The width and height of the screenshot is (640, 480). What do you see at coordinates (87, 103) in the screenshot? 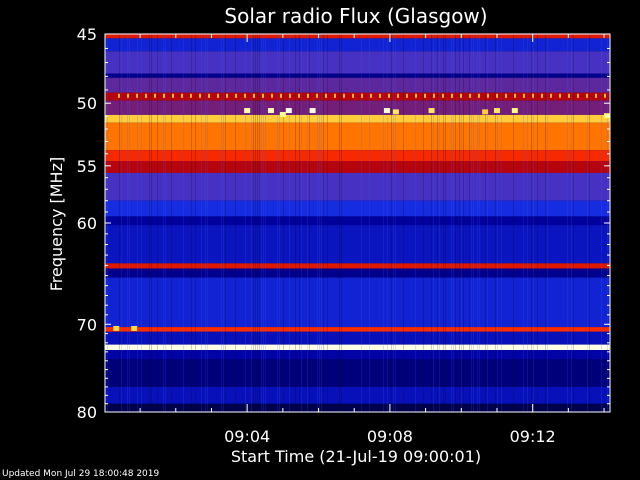
I see `y-tick-label-50: 50` at bounding box center [87, 103].